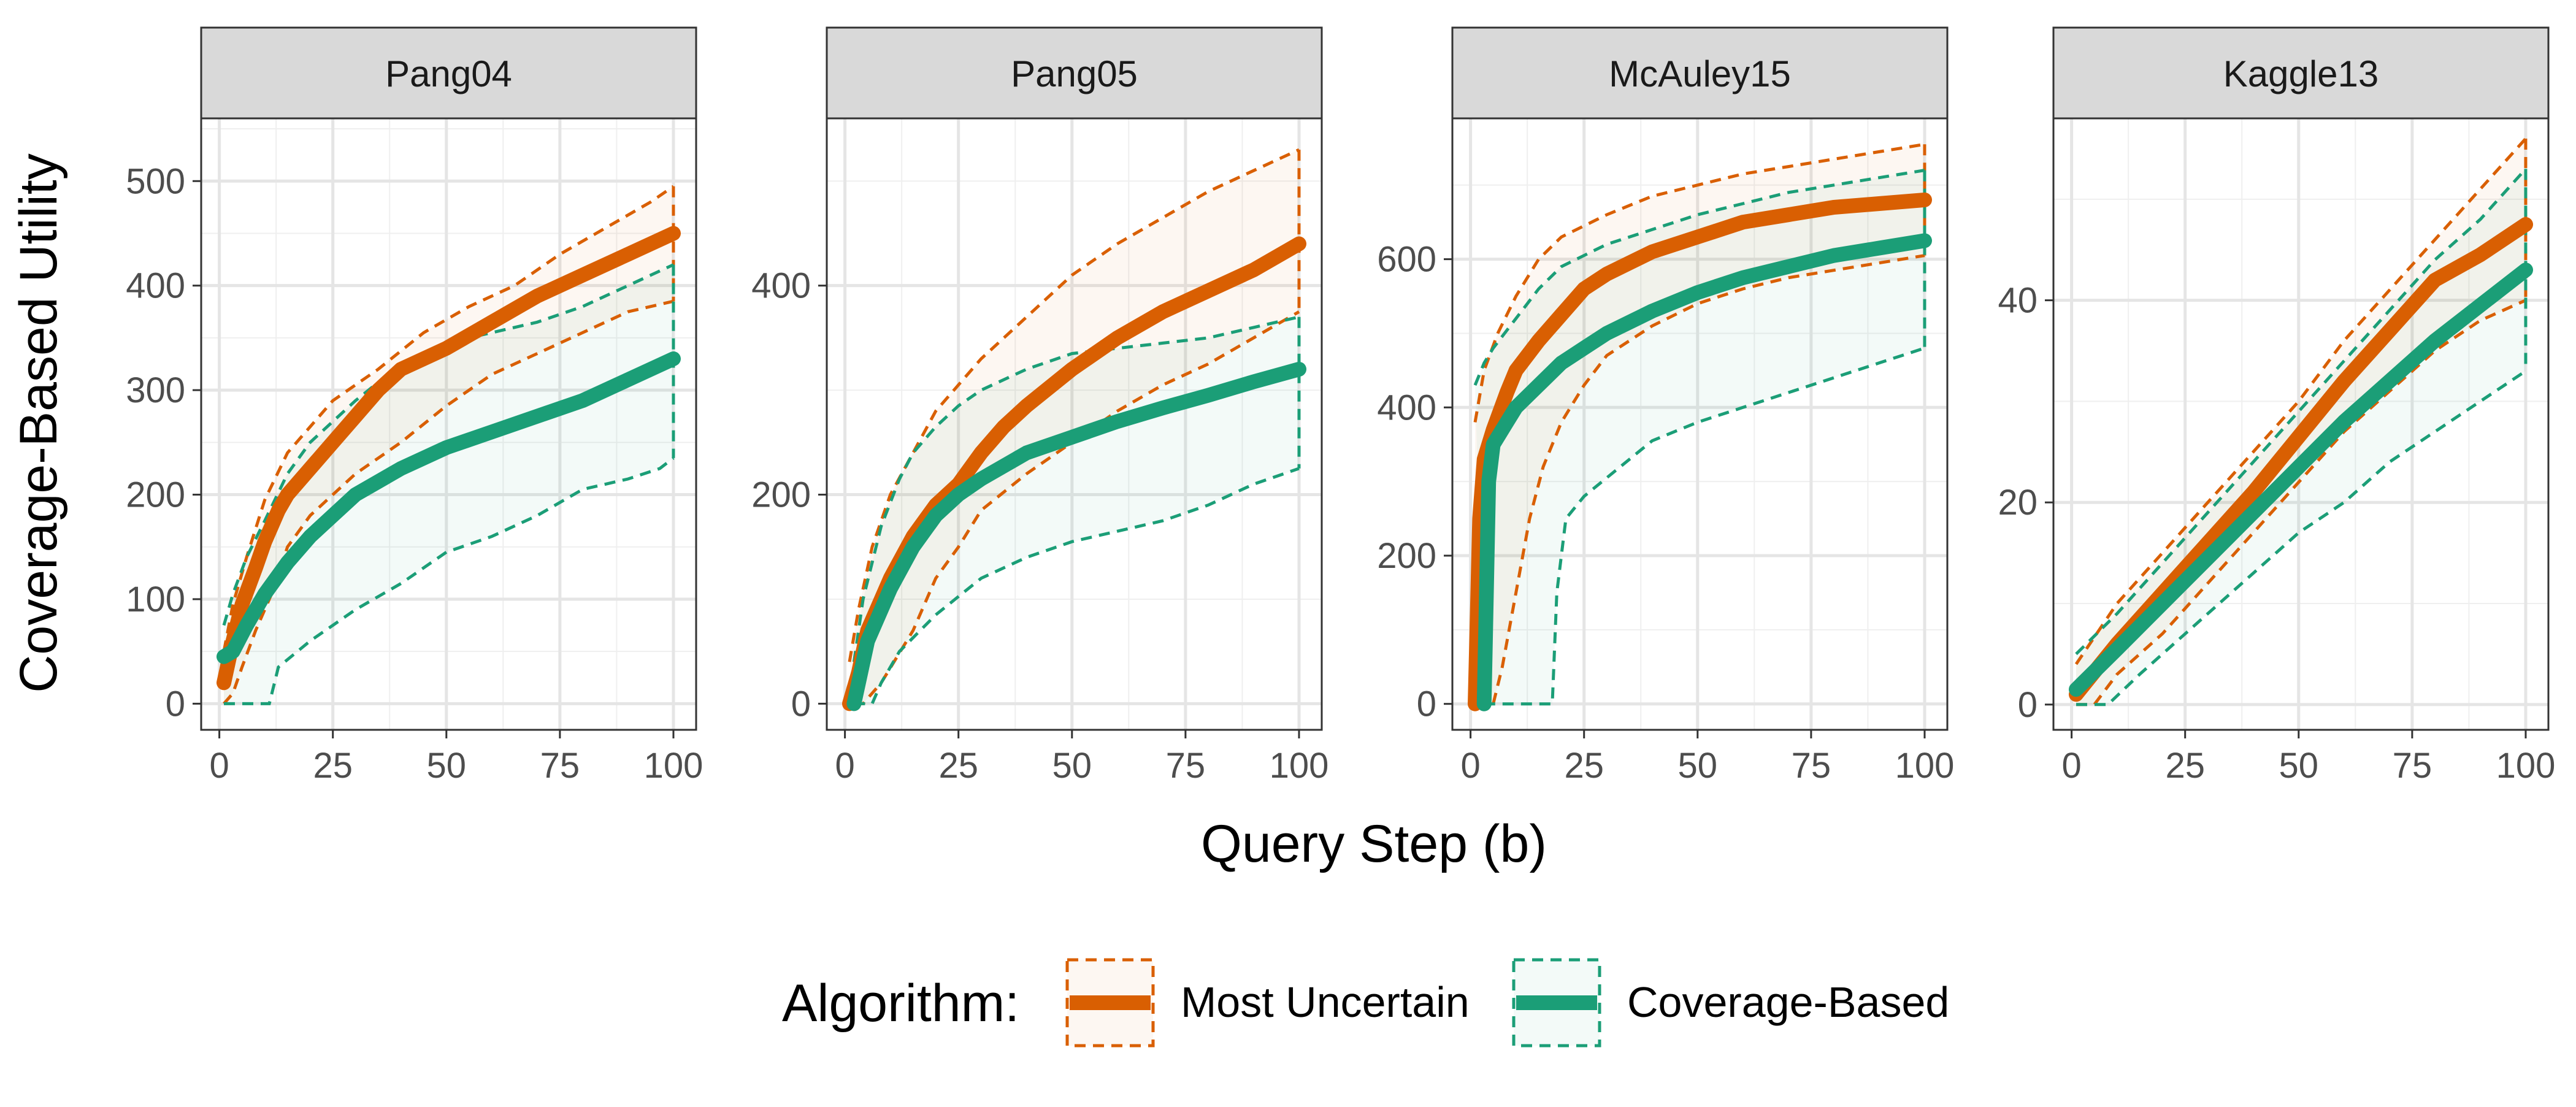  I want to click on legend-title: Algorithm:, so click(900, 1003).